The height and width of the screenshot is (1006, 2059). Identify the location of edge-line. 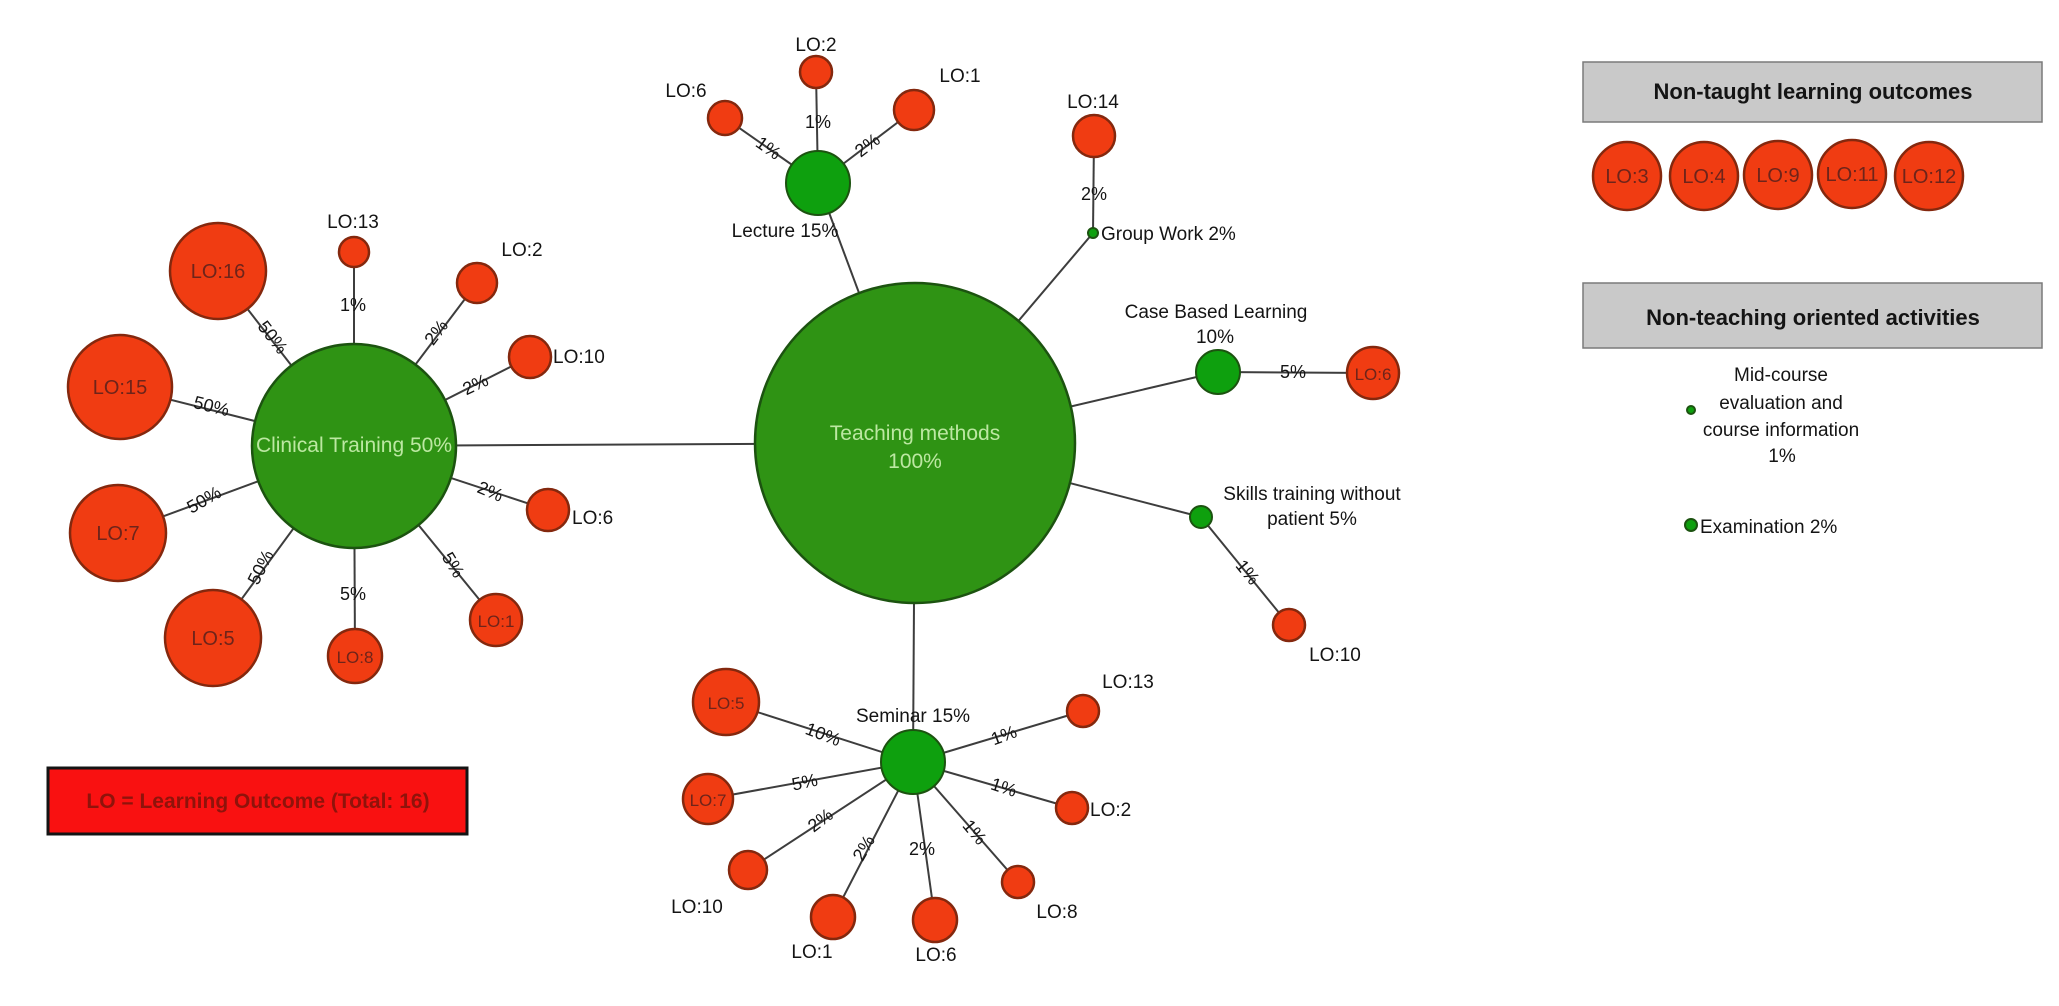
(1245, 571).